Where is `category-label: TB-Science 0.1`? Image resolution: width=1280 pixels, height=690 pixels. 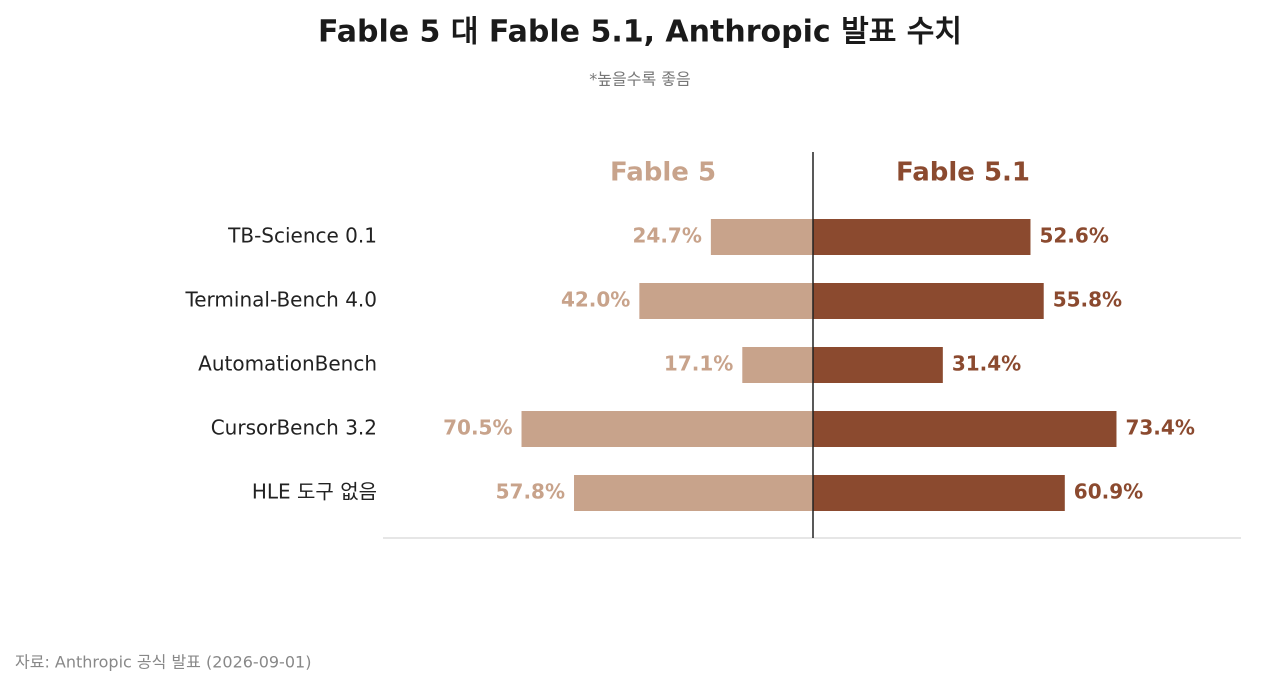
category-label: TB-Science 0.1 is located at coordinates (302, 236).